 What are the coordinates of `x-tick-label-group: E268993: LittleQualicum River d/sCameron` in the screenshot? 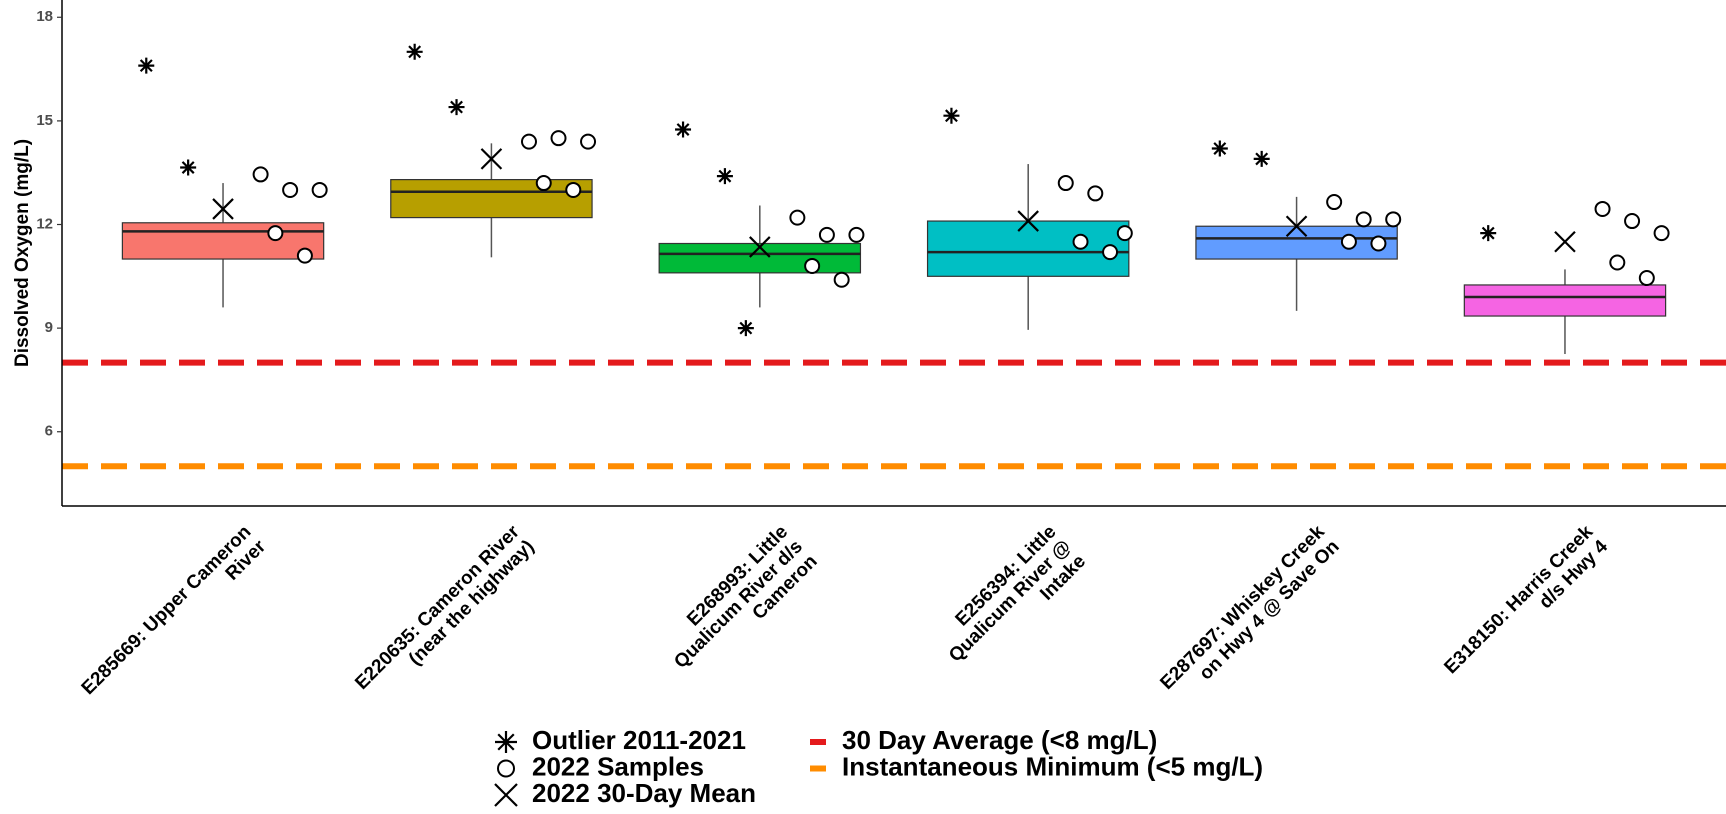 It's located at (739, 604).